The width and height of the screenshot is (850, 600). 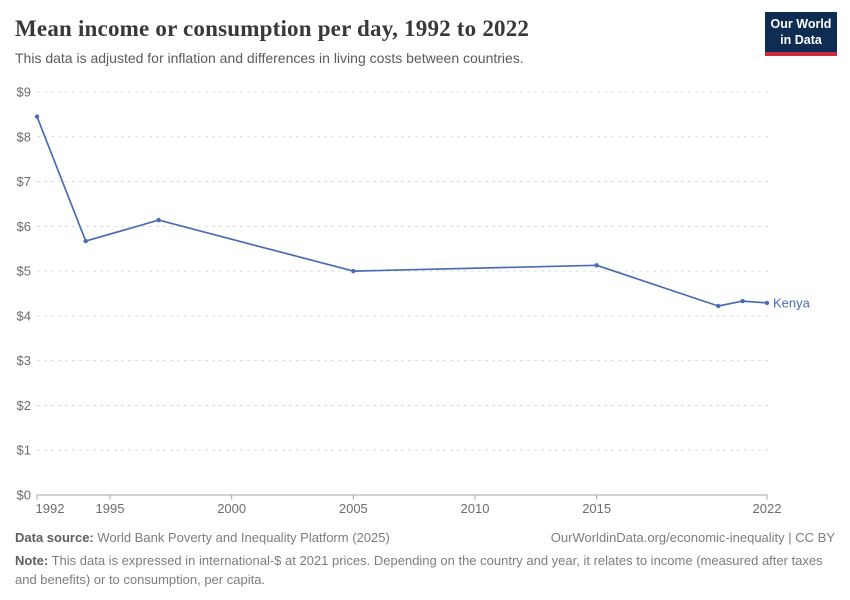 What do you see at coordinates (24, 495) in the screenshot?
I see `y-tick-label: $0` at bounding box center [24, 495].